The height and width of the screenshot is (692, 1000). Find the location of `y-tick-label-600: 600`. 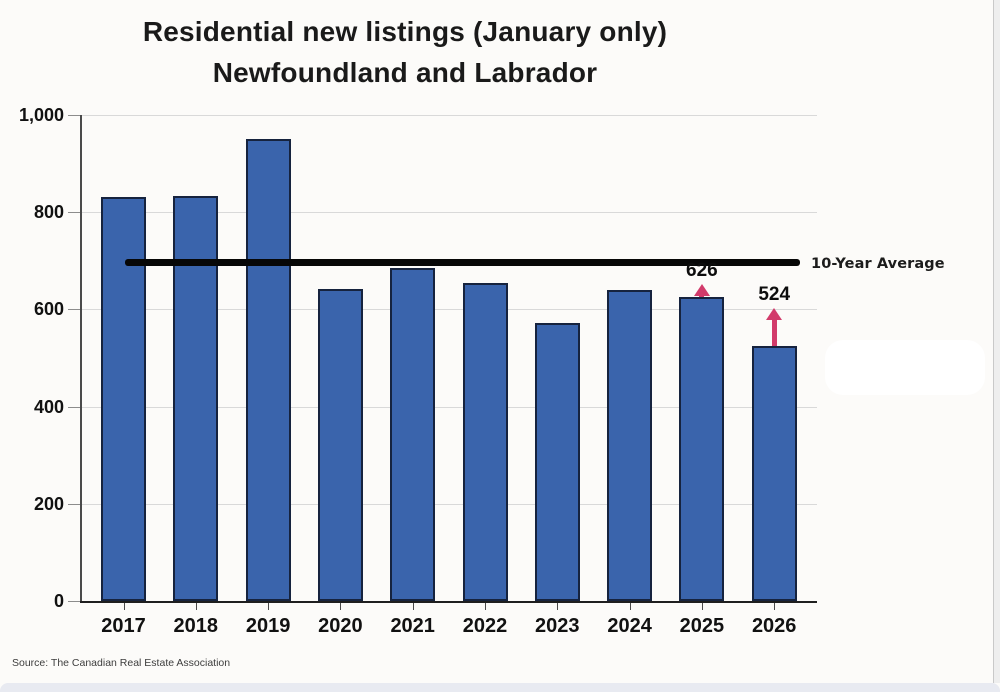

y-tick-label-600: 600 is located at coordinates (48, 309).